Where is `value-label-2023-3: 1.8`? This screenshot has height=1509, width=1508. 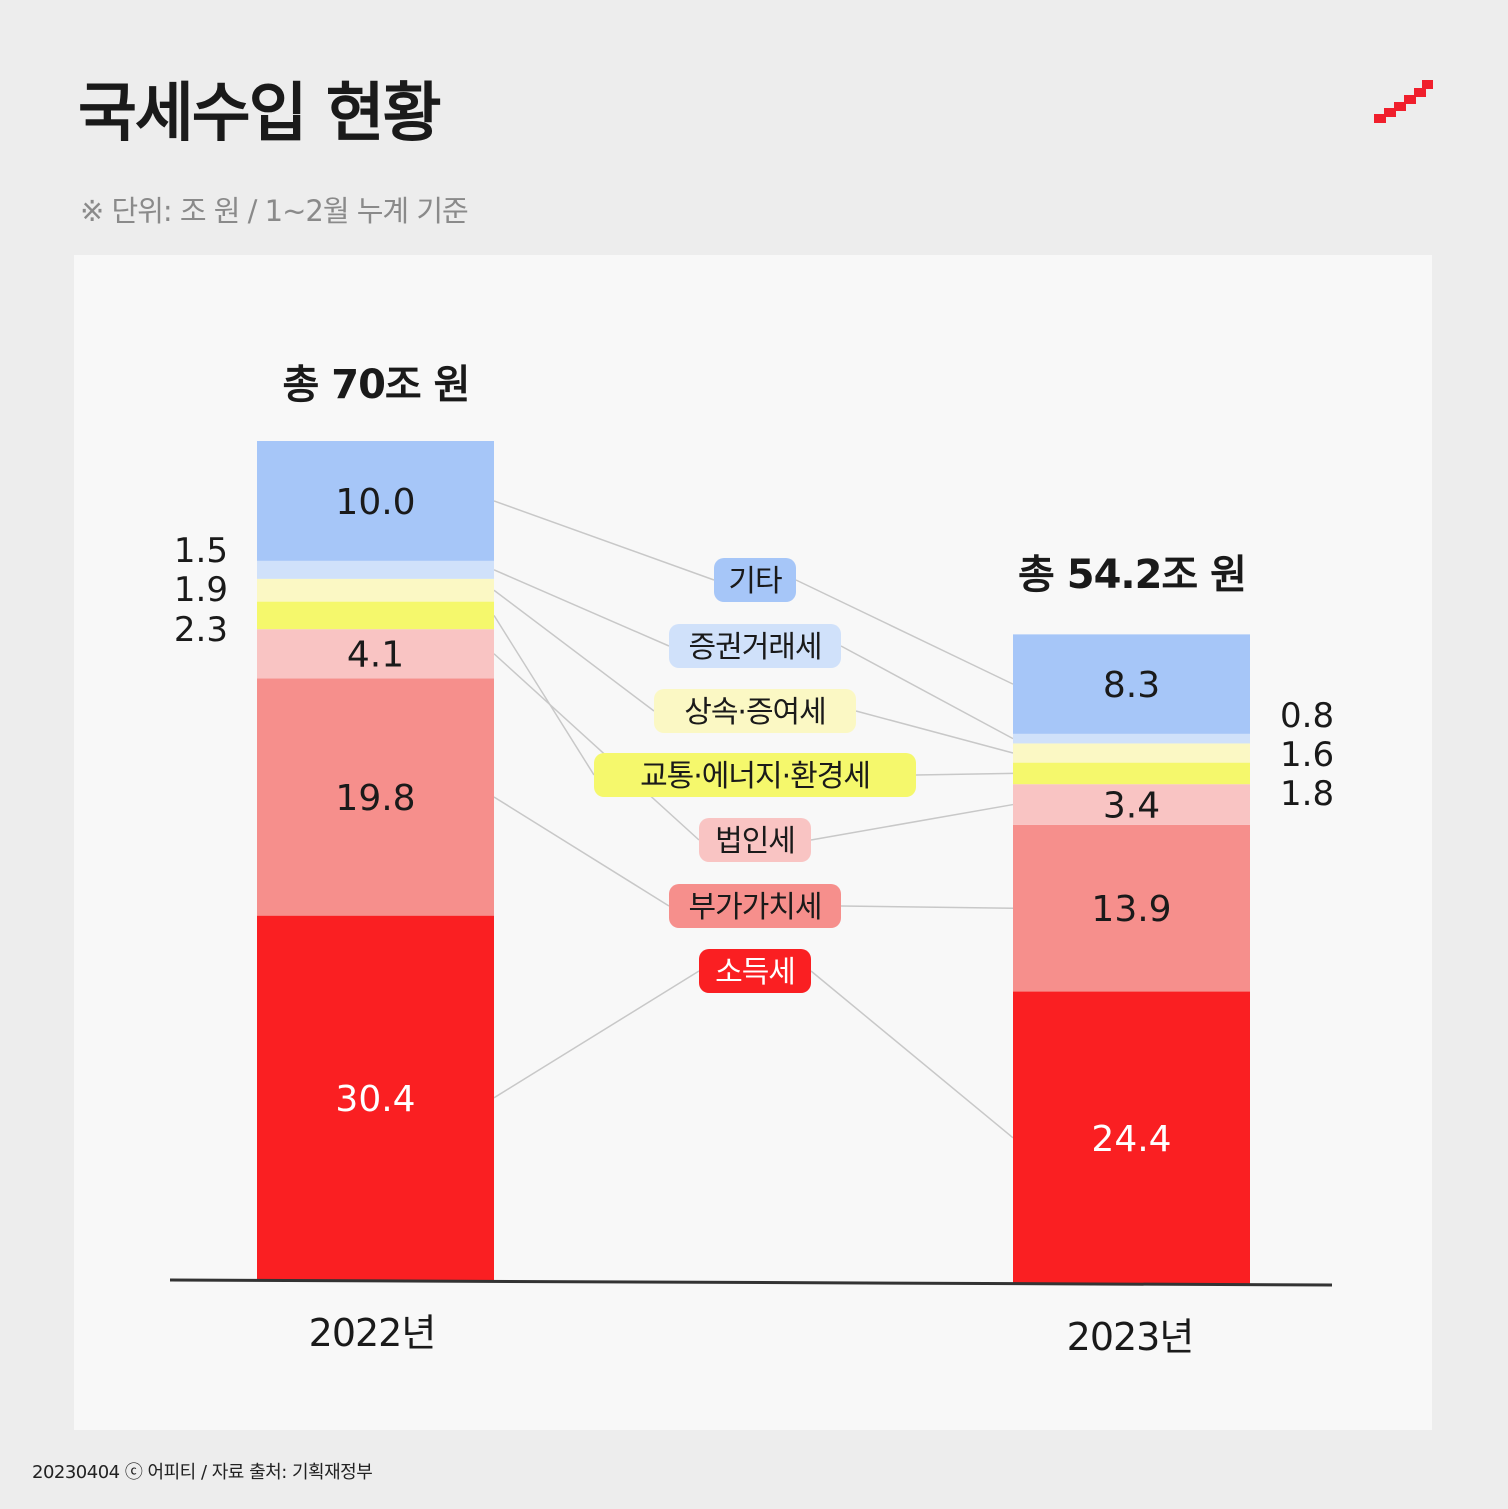
value-label-2023-3: 1.8 is located at coordinates (1307, 794).